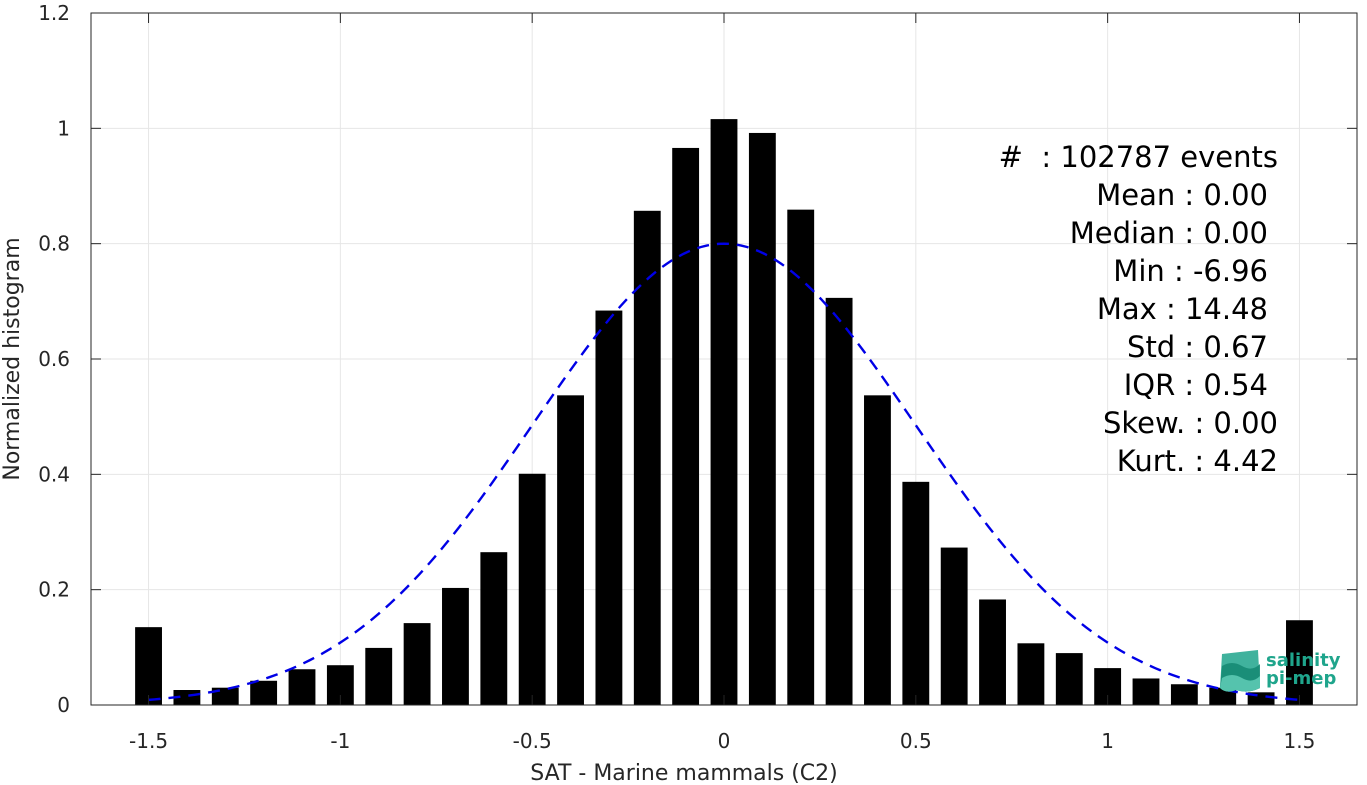 This screenshot has width=1367, height=785. I want to click on x-tick-label: 0.5, so click(916, 741).